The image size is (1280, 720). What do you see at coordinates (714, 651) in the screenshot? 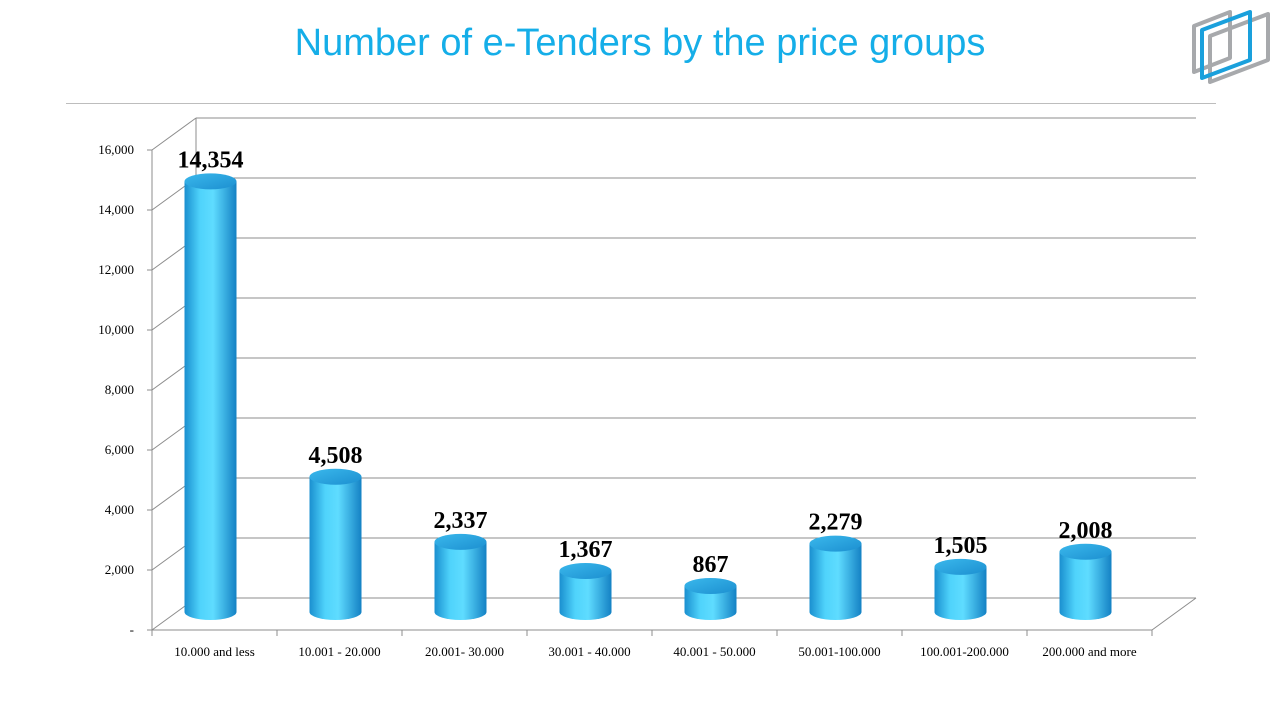
I see `x-tick-label: 40.001 - 50.000` at bounding box center [714, 651].